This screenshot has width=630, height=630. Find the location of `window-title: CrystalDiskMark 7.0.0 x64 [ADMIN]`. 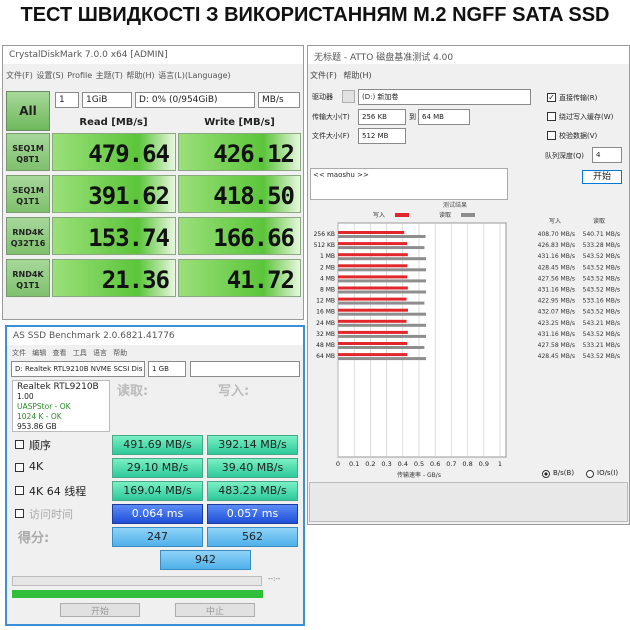

window-title: CrystalDiskMark 7.0.0 x64 [ADMIN] is located at coordinates (153, 55).